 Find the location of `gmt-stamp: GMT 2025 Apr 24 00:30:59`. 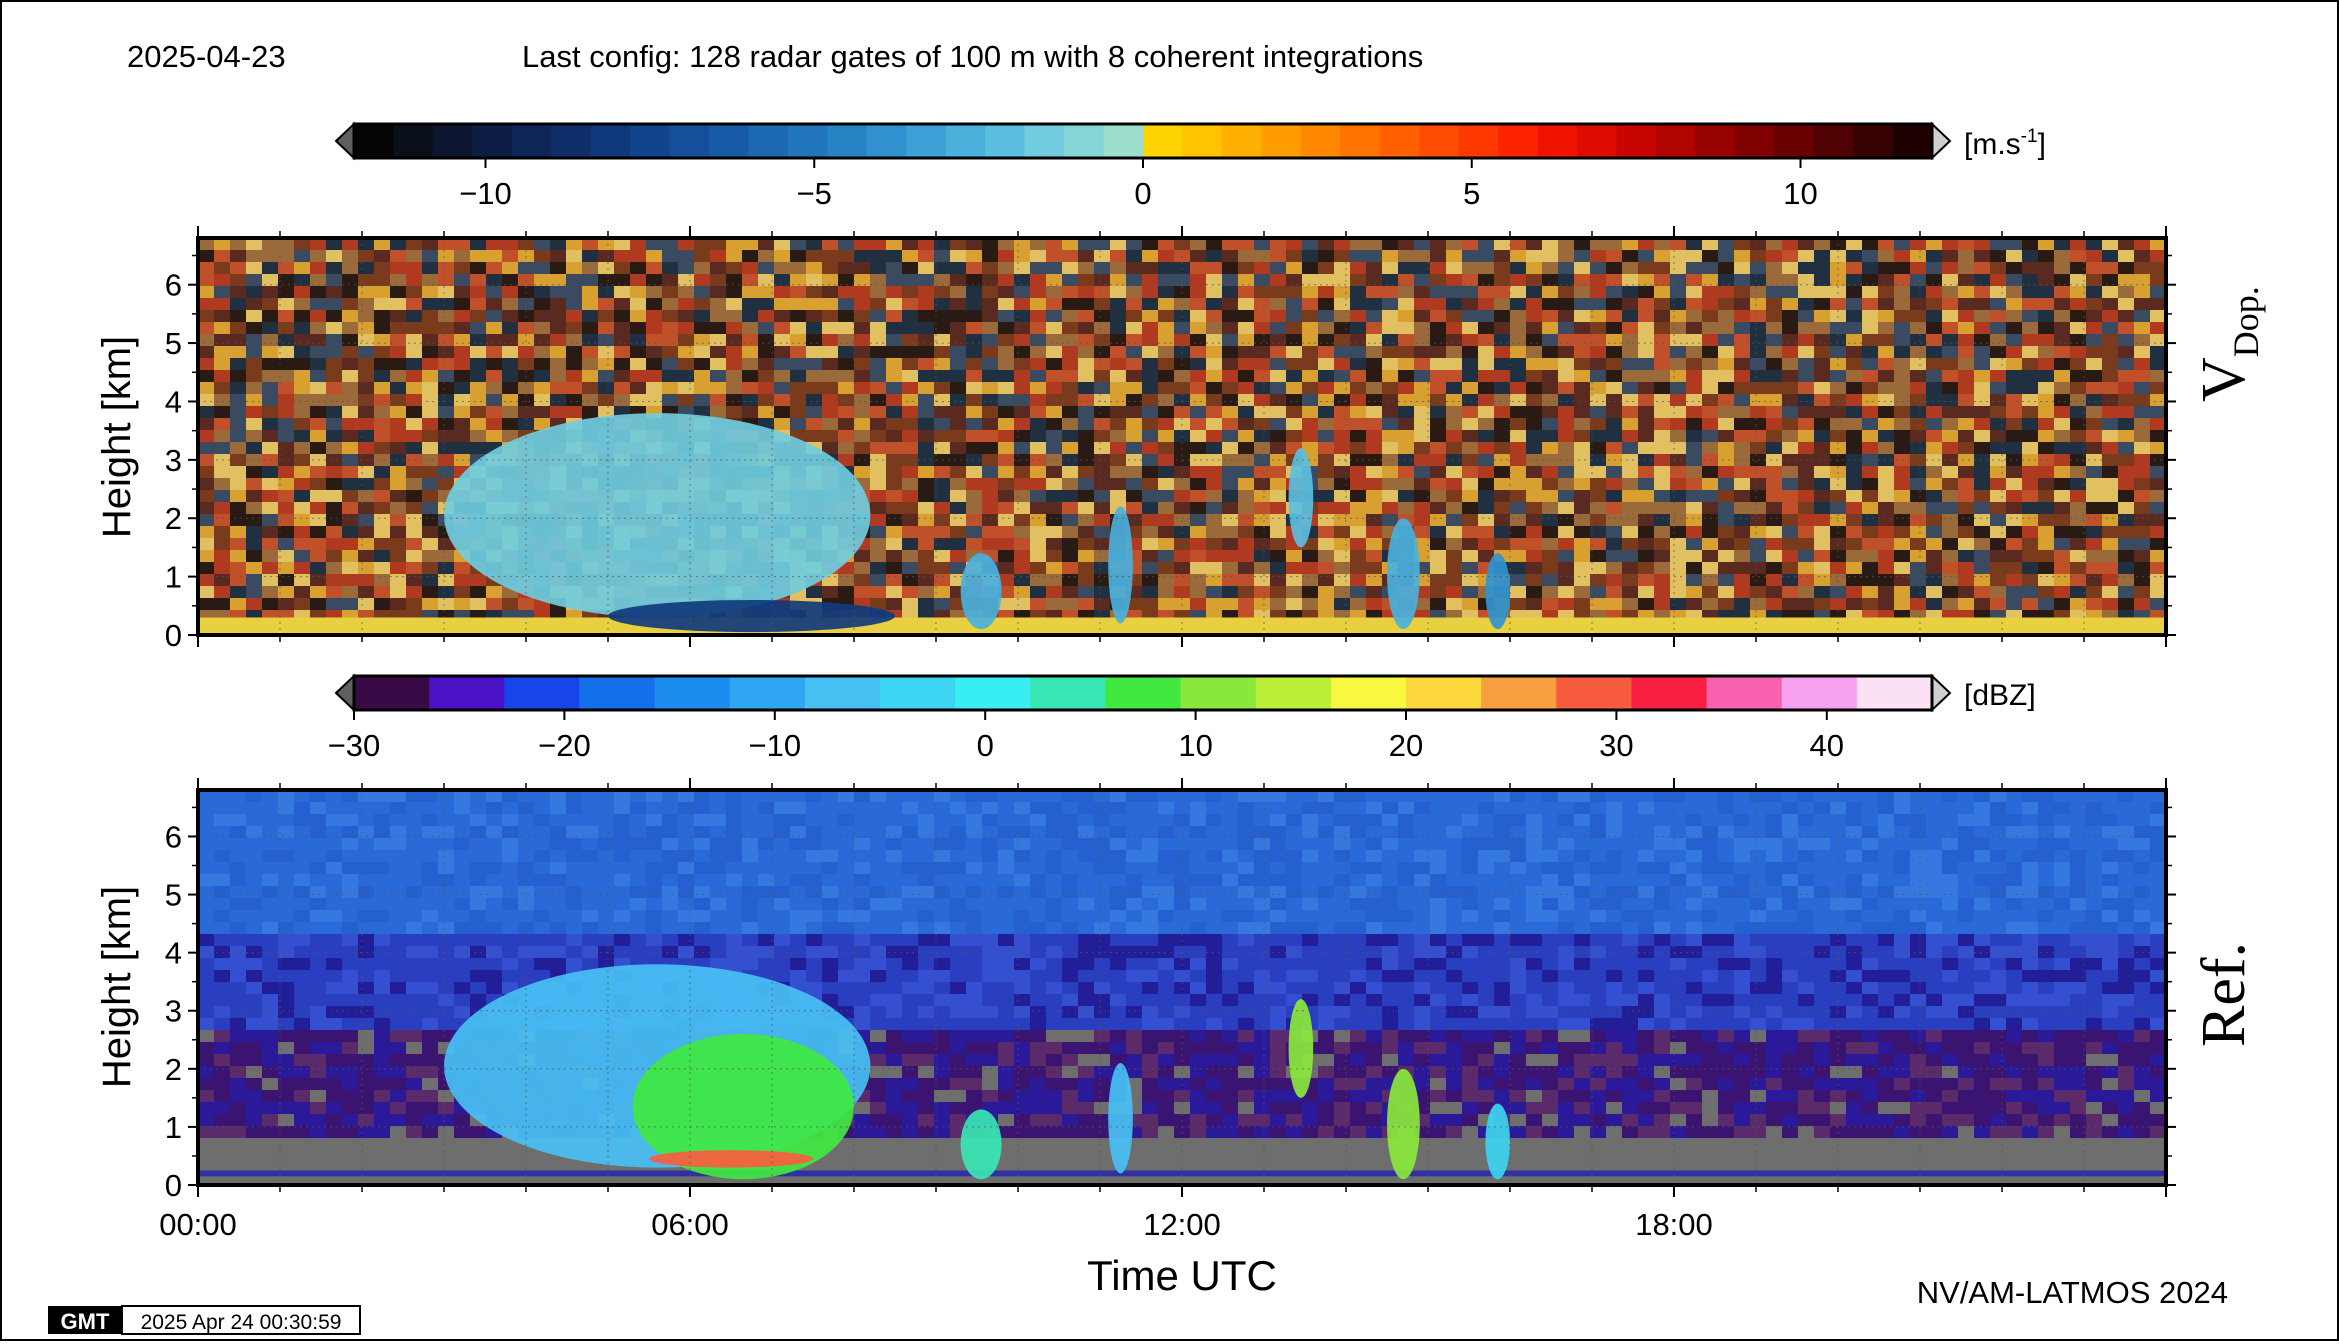

gmt-stamp: GMT 2025 Apr 24 00:30:59 is located at coordinates (204, 1320).